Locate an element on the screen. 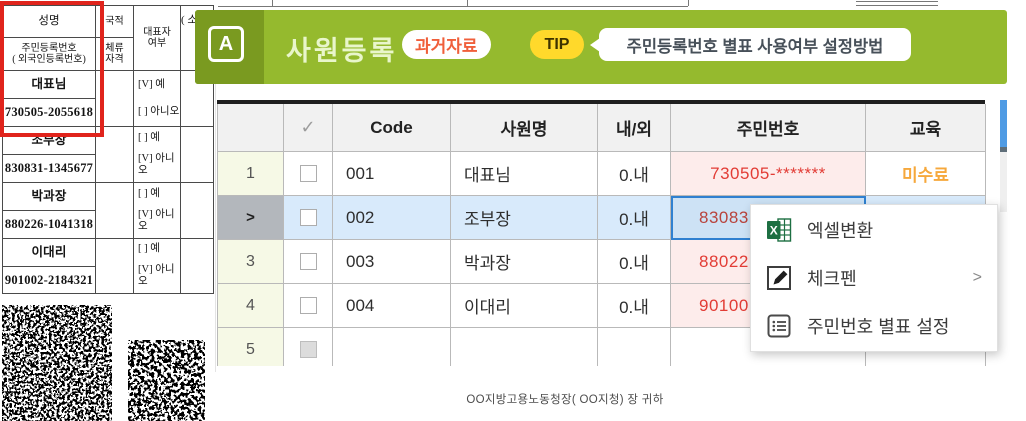  menu-item-excel-export: X 엑셀변환 is located at coordinates (874, 230).